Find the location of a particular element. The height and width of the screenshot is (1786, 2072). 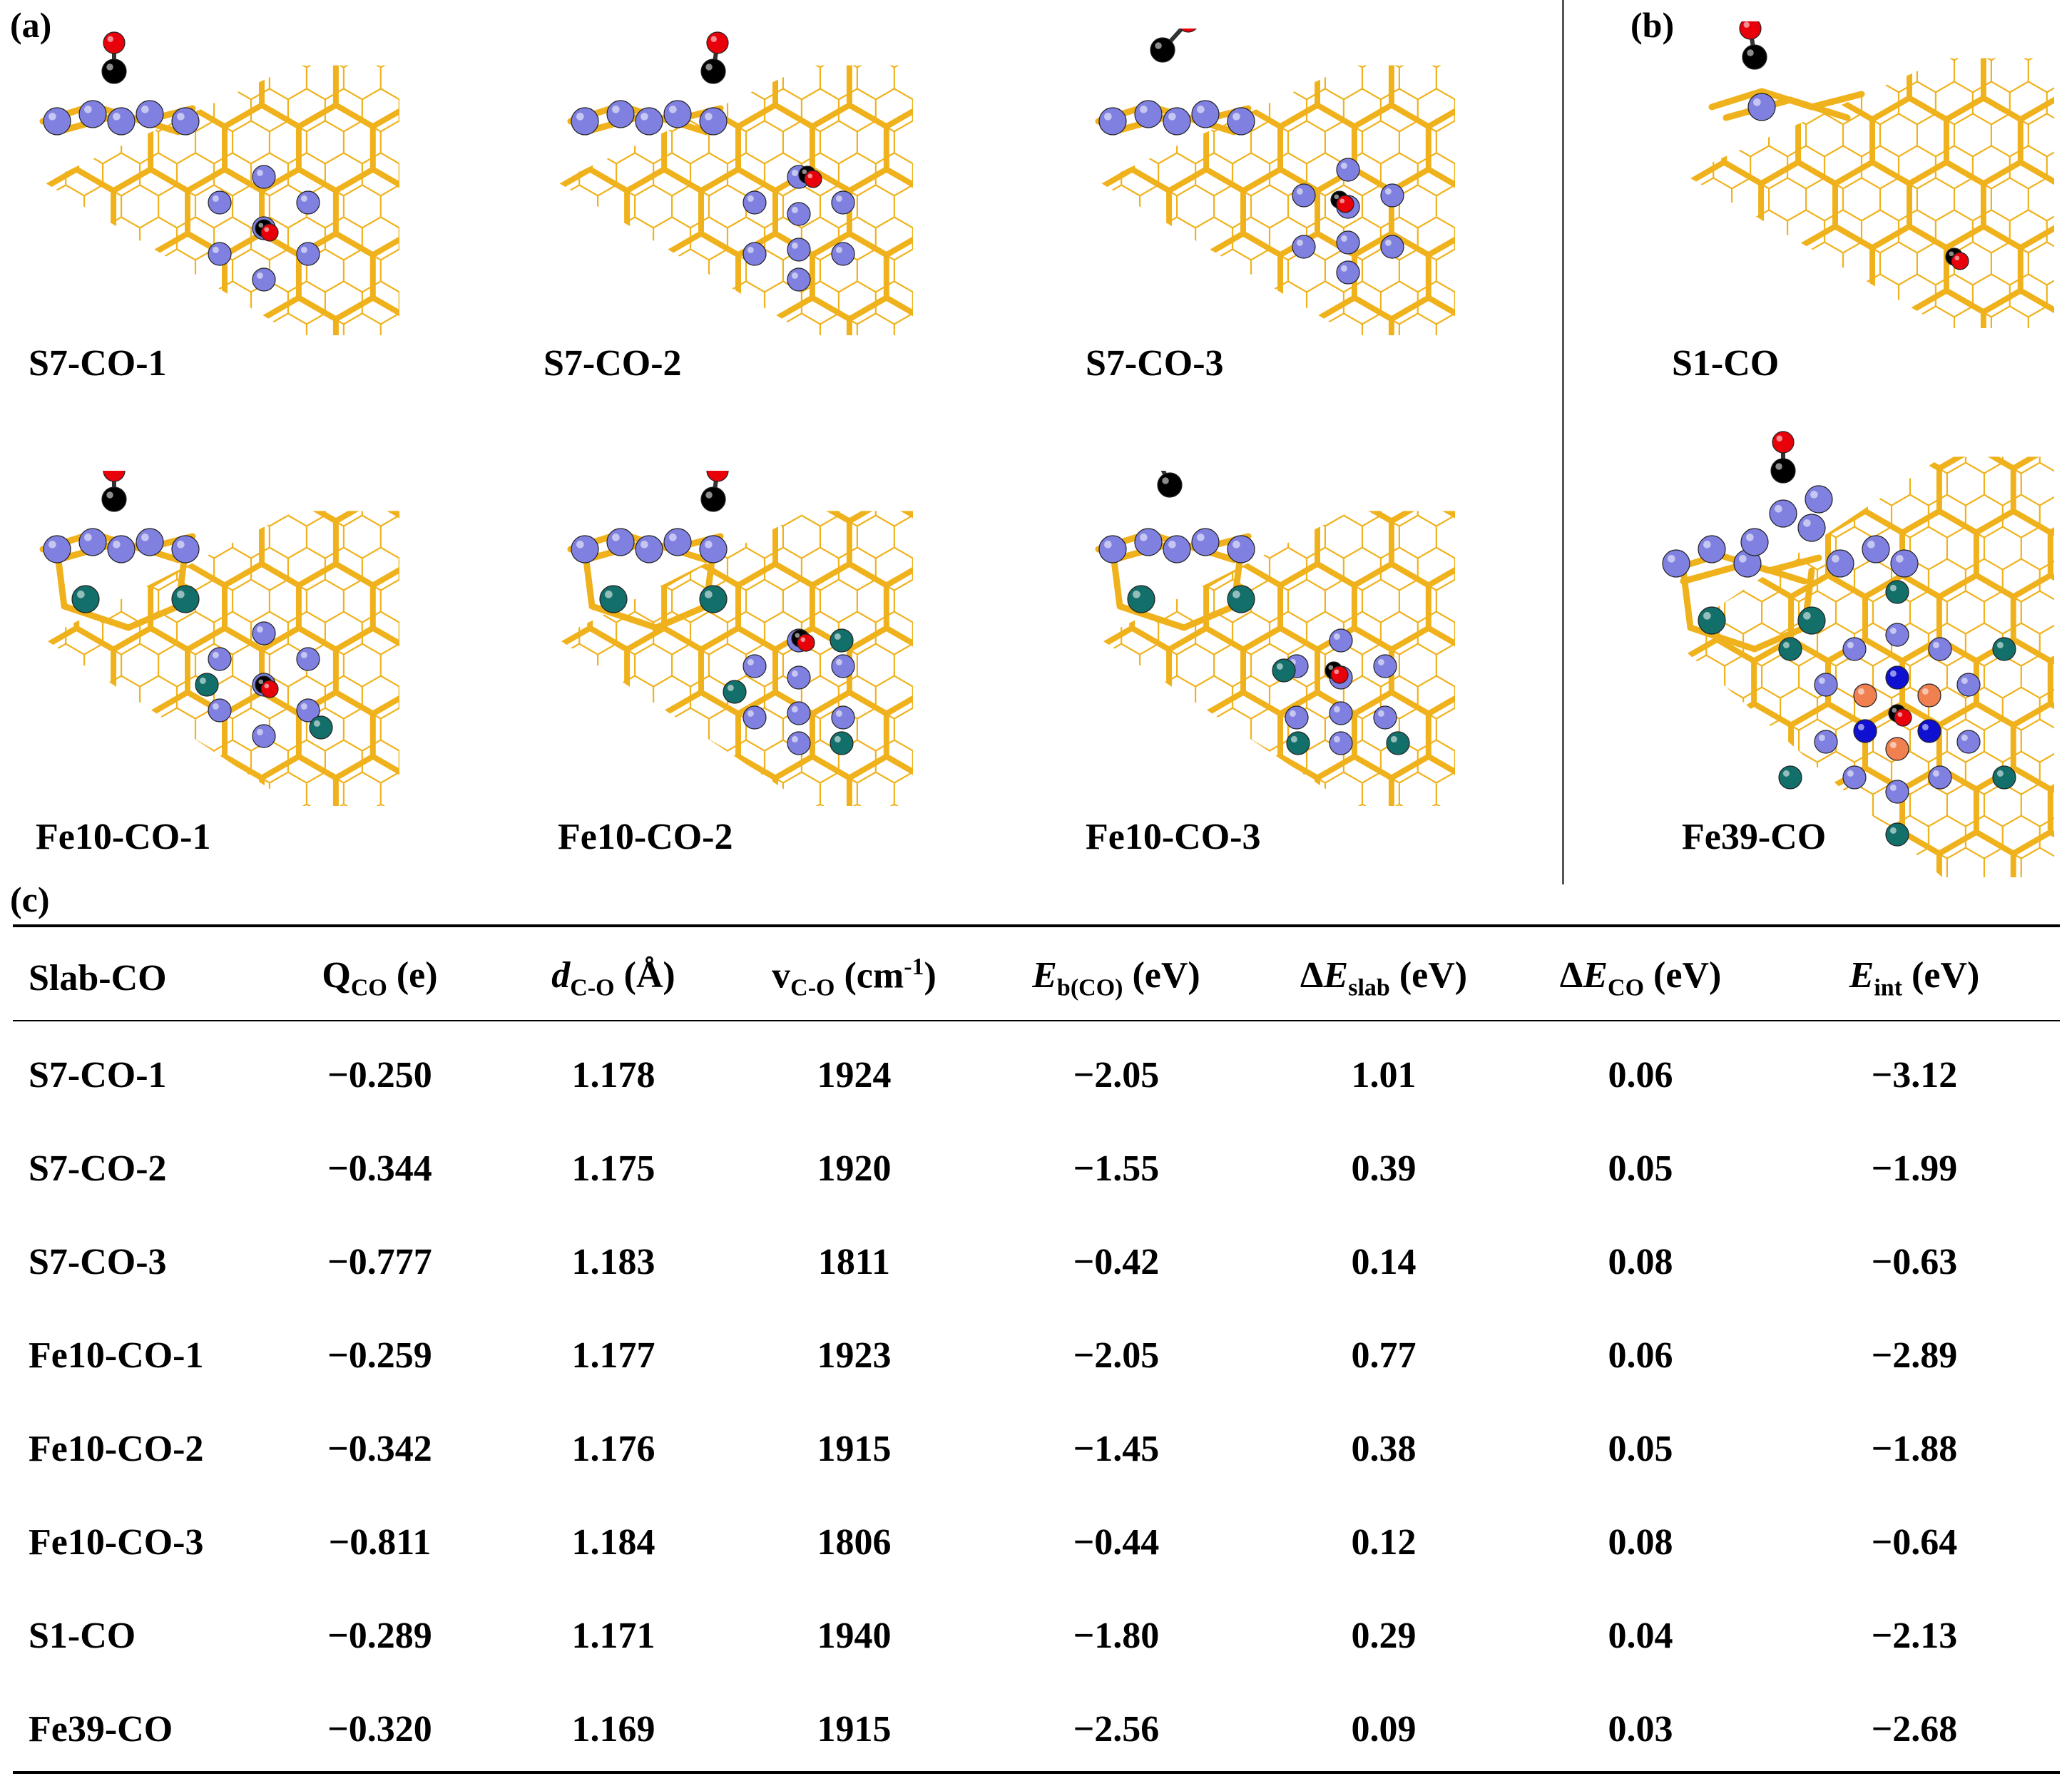

s7-co-2-lattice-fine is located at coordinates (734, 200).